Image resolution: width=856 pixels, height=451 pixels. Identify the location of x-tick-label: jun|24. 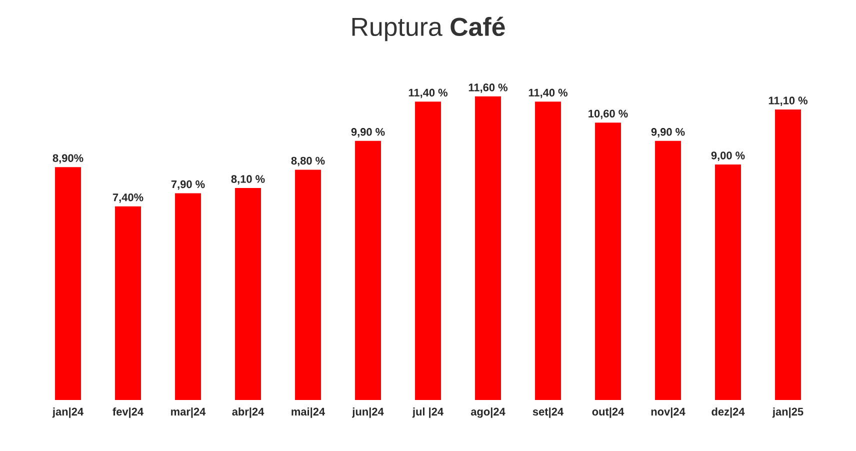
(368, 413).